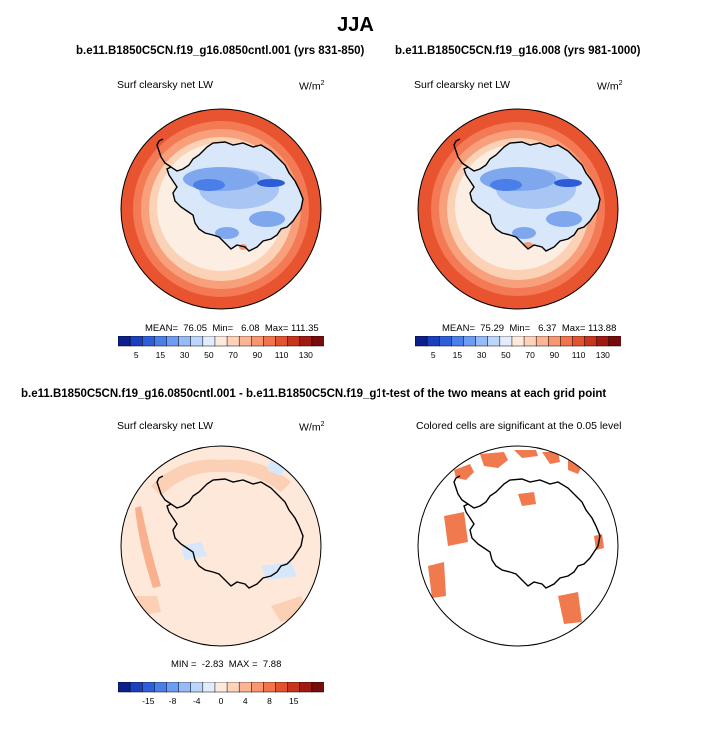  Describe the element at coordinates (226, 664) in the screenshot. I see `panel-3-stats: MIN = -2.83 MAX = 7.88` at that location.